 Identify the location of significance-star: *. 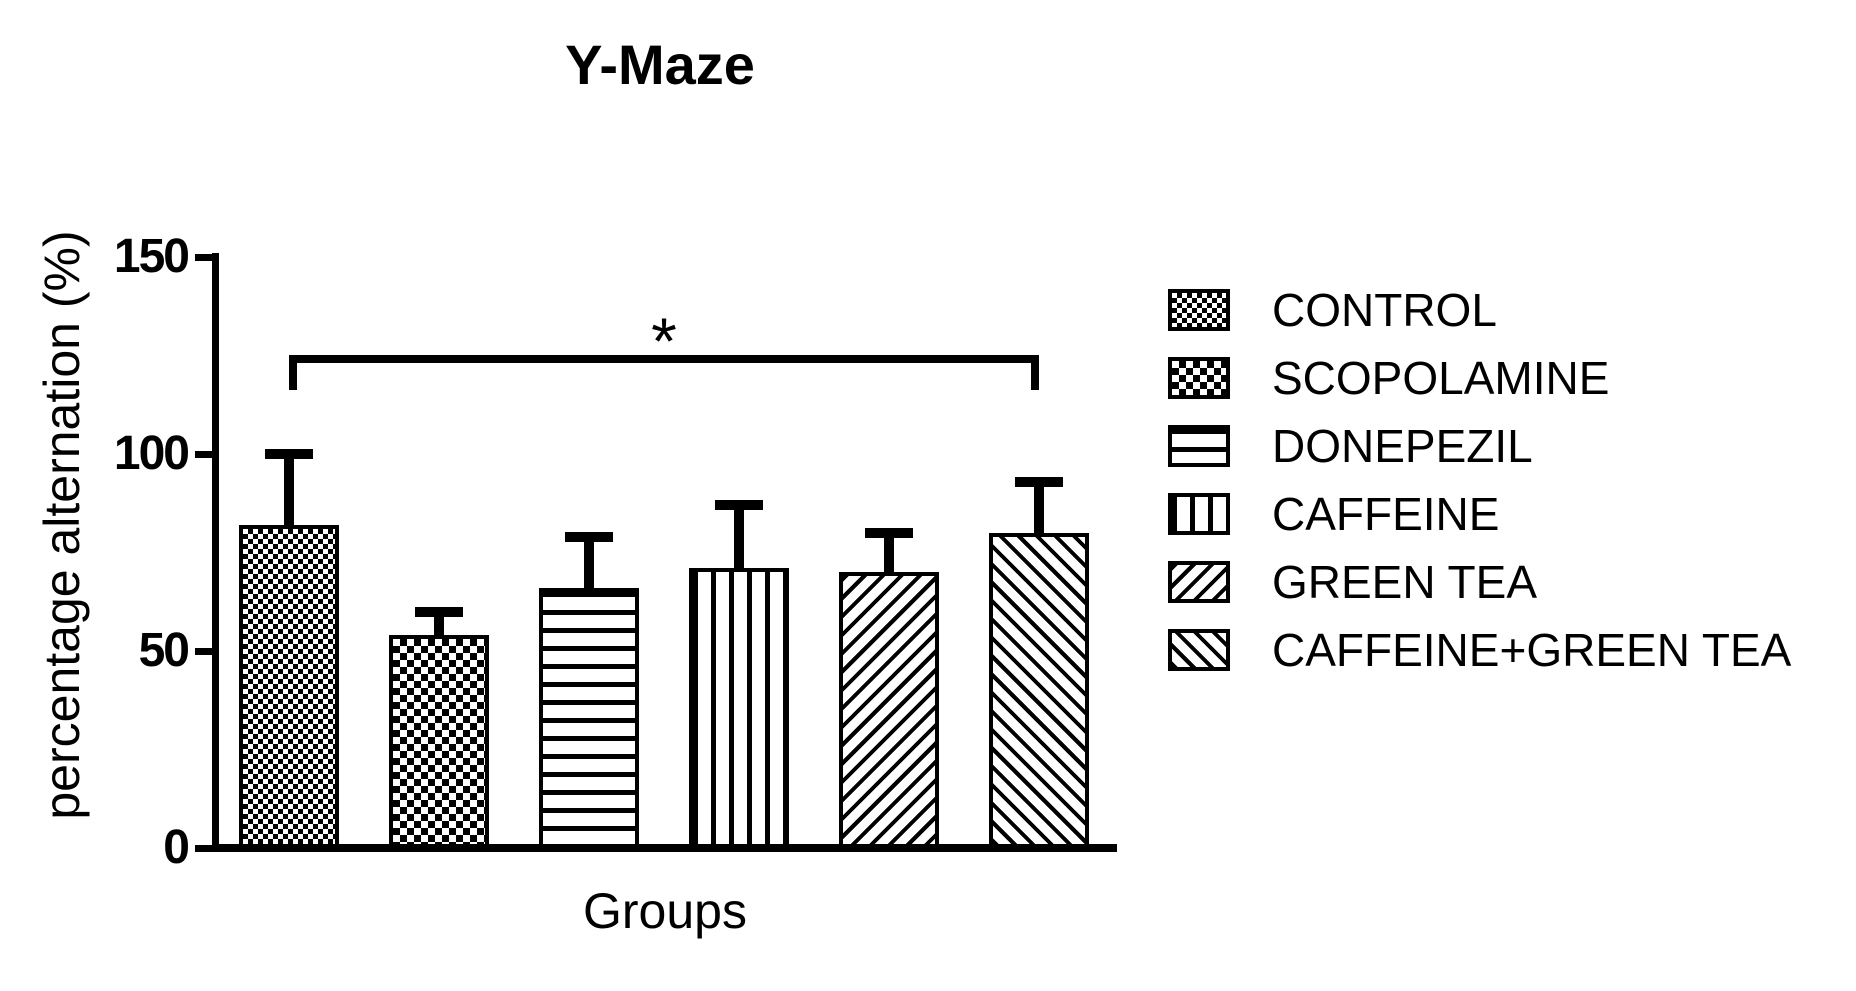
(664, 341).